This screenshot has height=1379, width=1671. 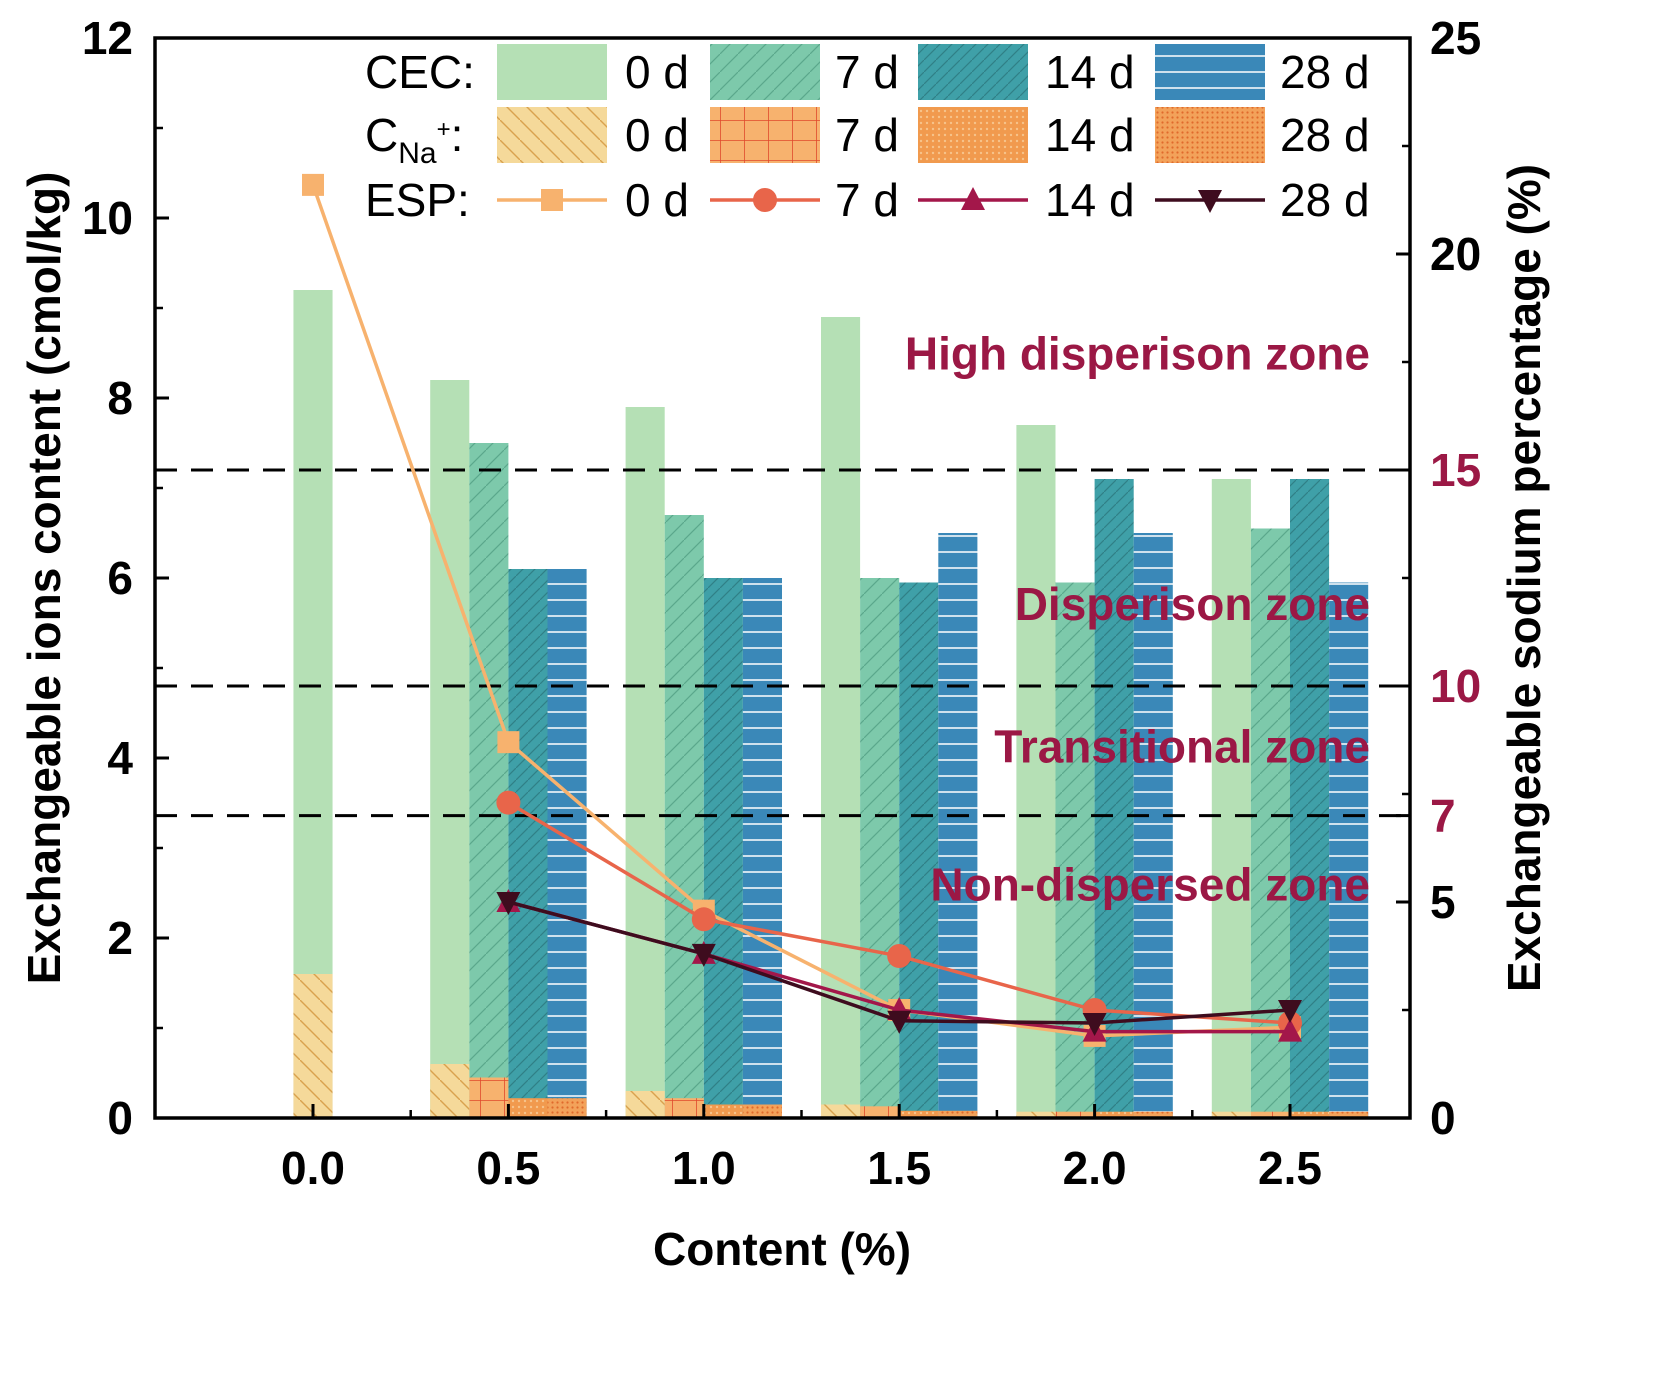 I want to click on legend-cec-day-1: 7 d, so click(x=867, y=72).